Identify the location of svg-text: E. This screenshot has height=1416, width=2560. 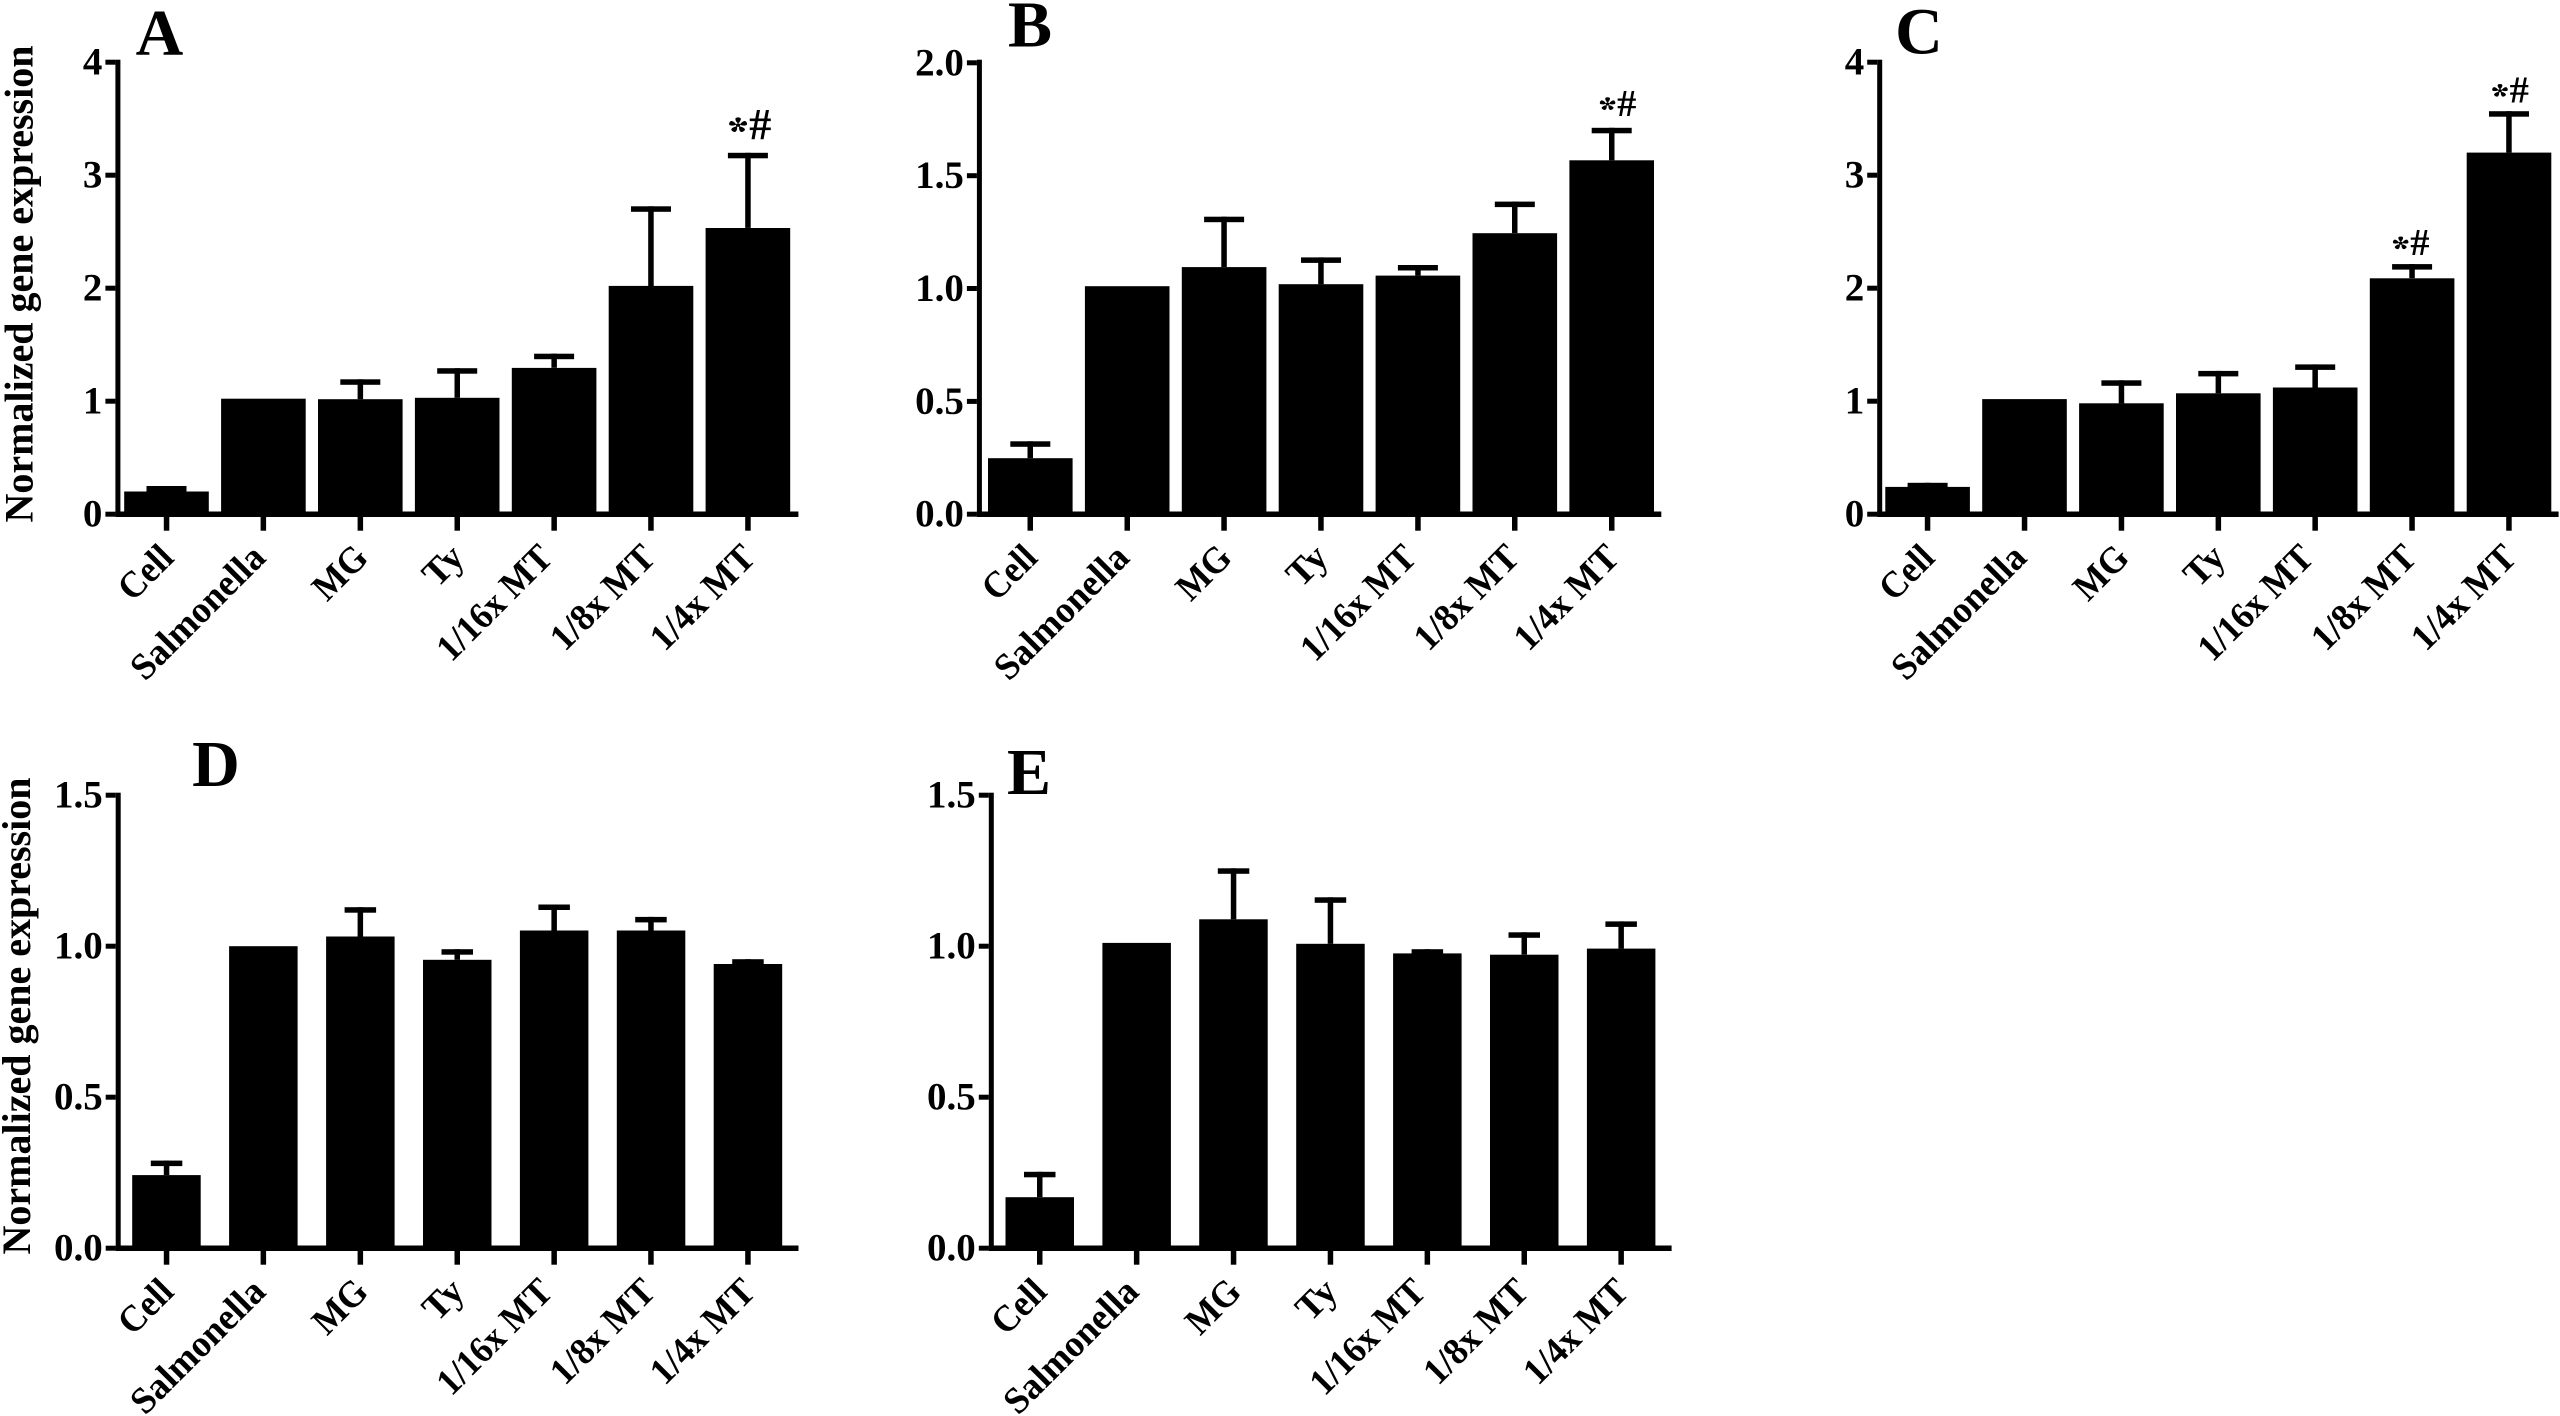
(1029, 772).